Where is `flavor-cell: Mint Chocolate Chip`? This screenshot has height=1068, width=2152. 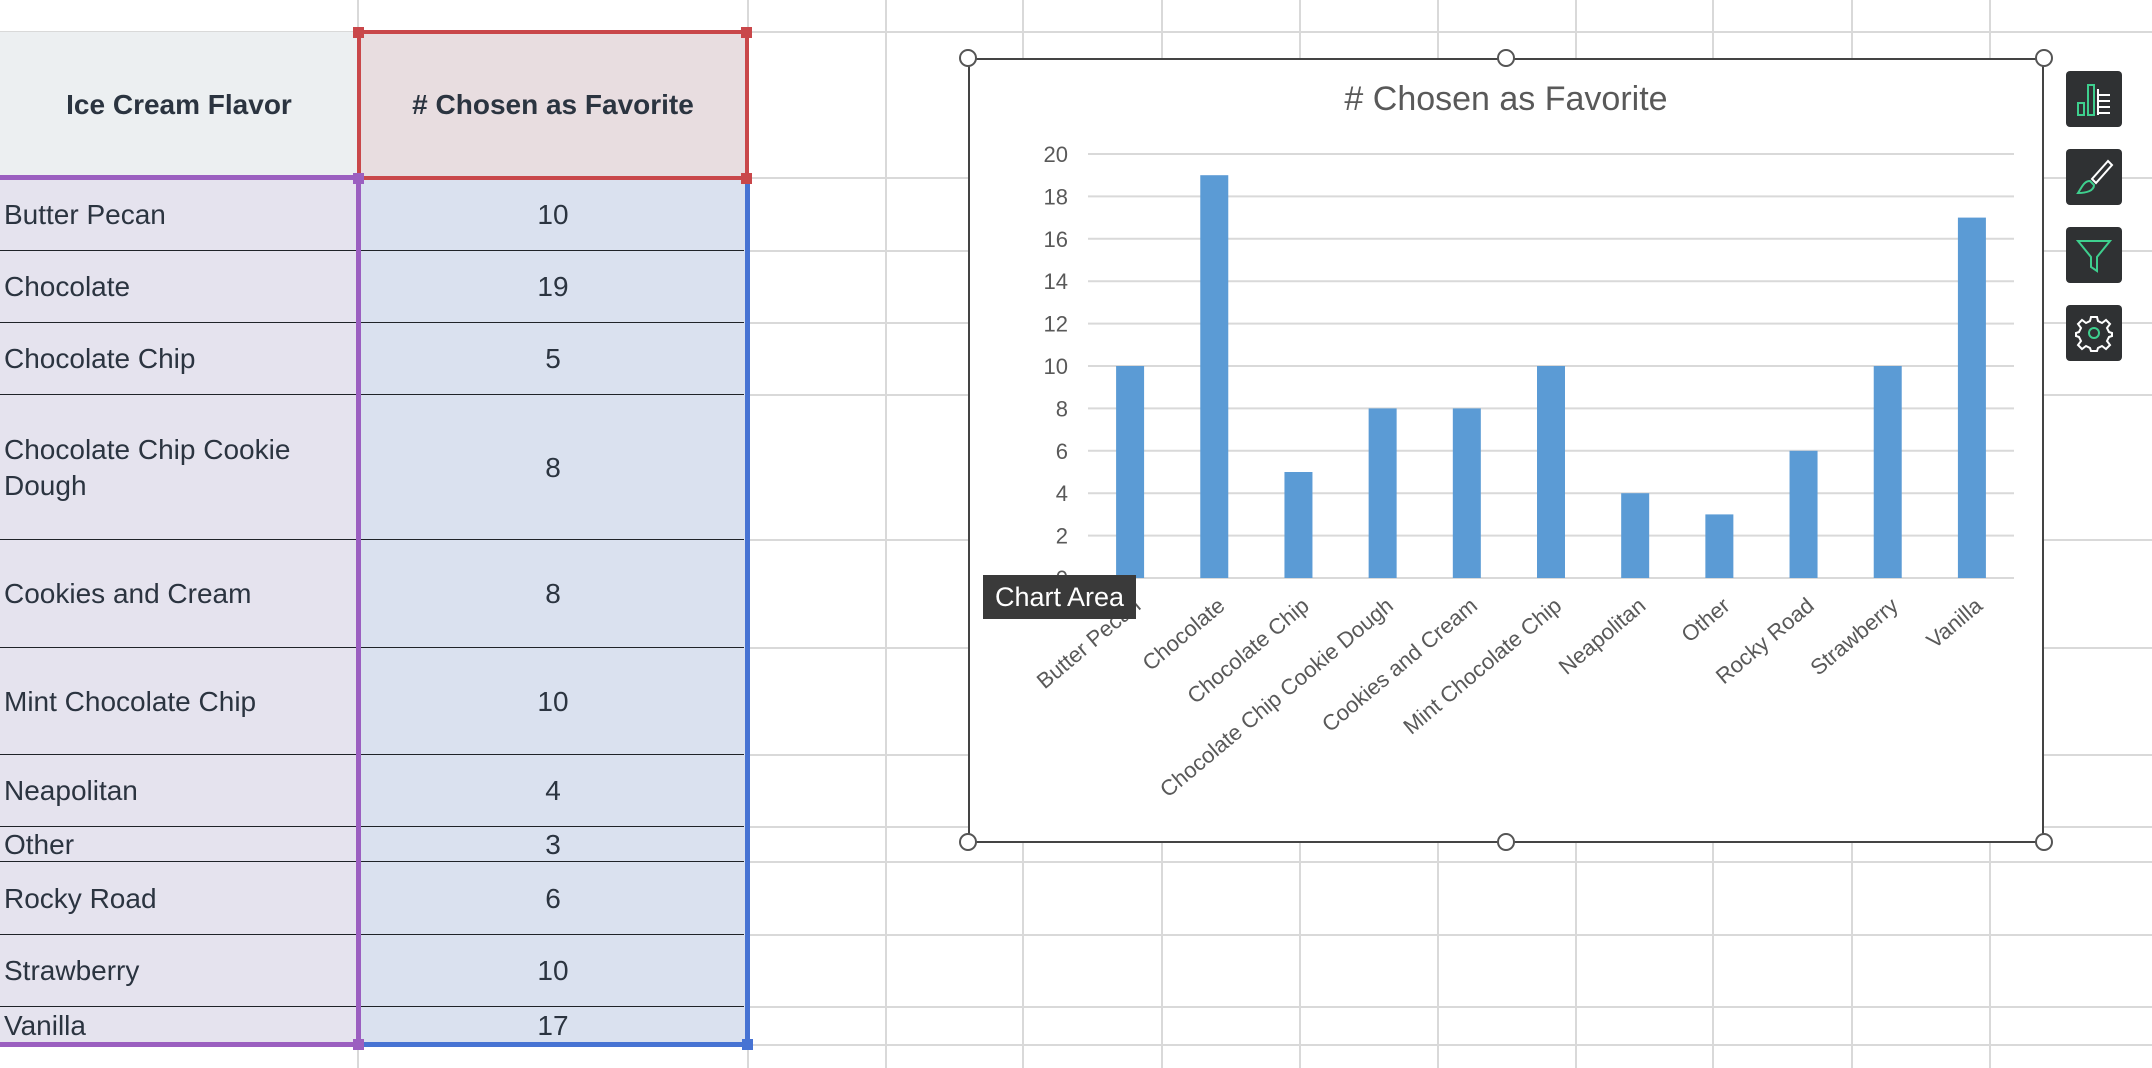 flavor-cell: Mint Chocolate Chip is located at coordinates (179, 701).